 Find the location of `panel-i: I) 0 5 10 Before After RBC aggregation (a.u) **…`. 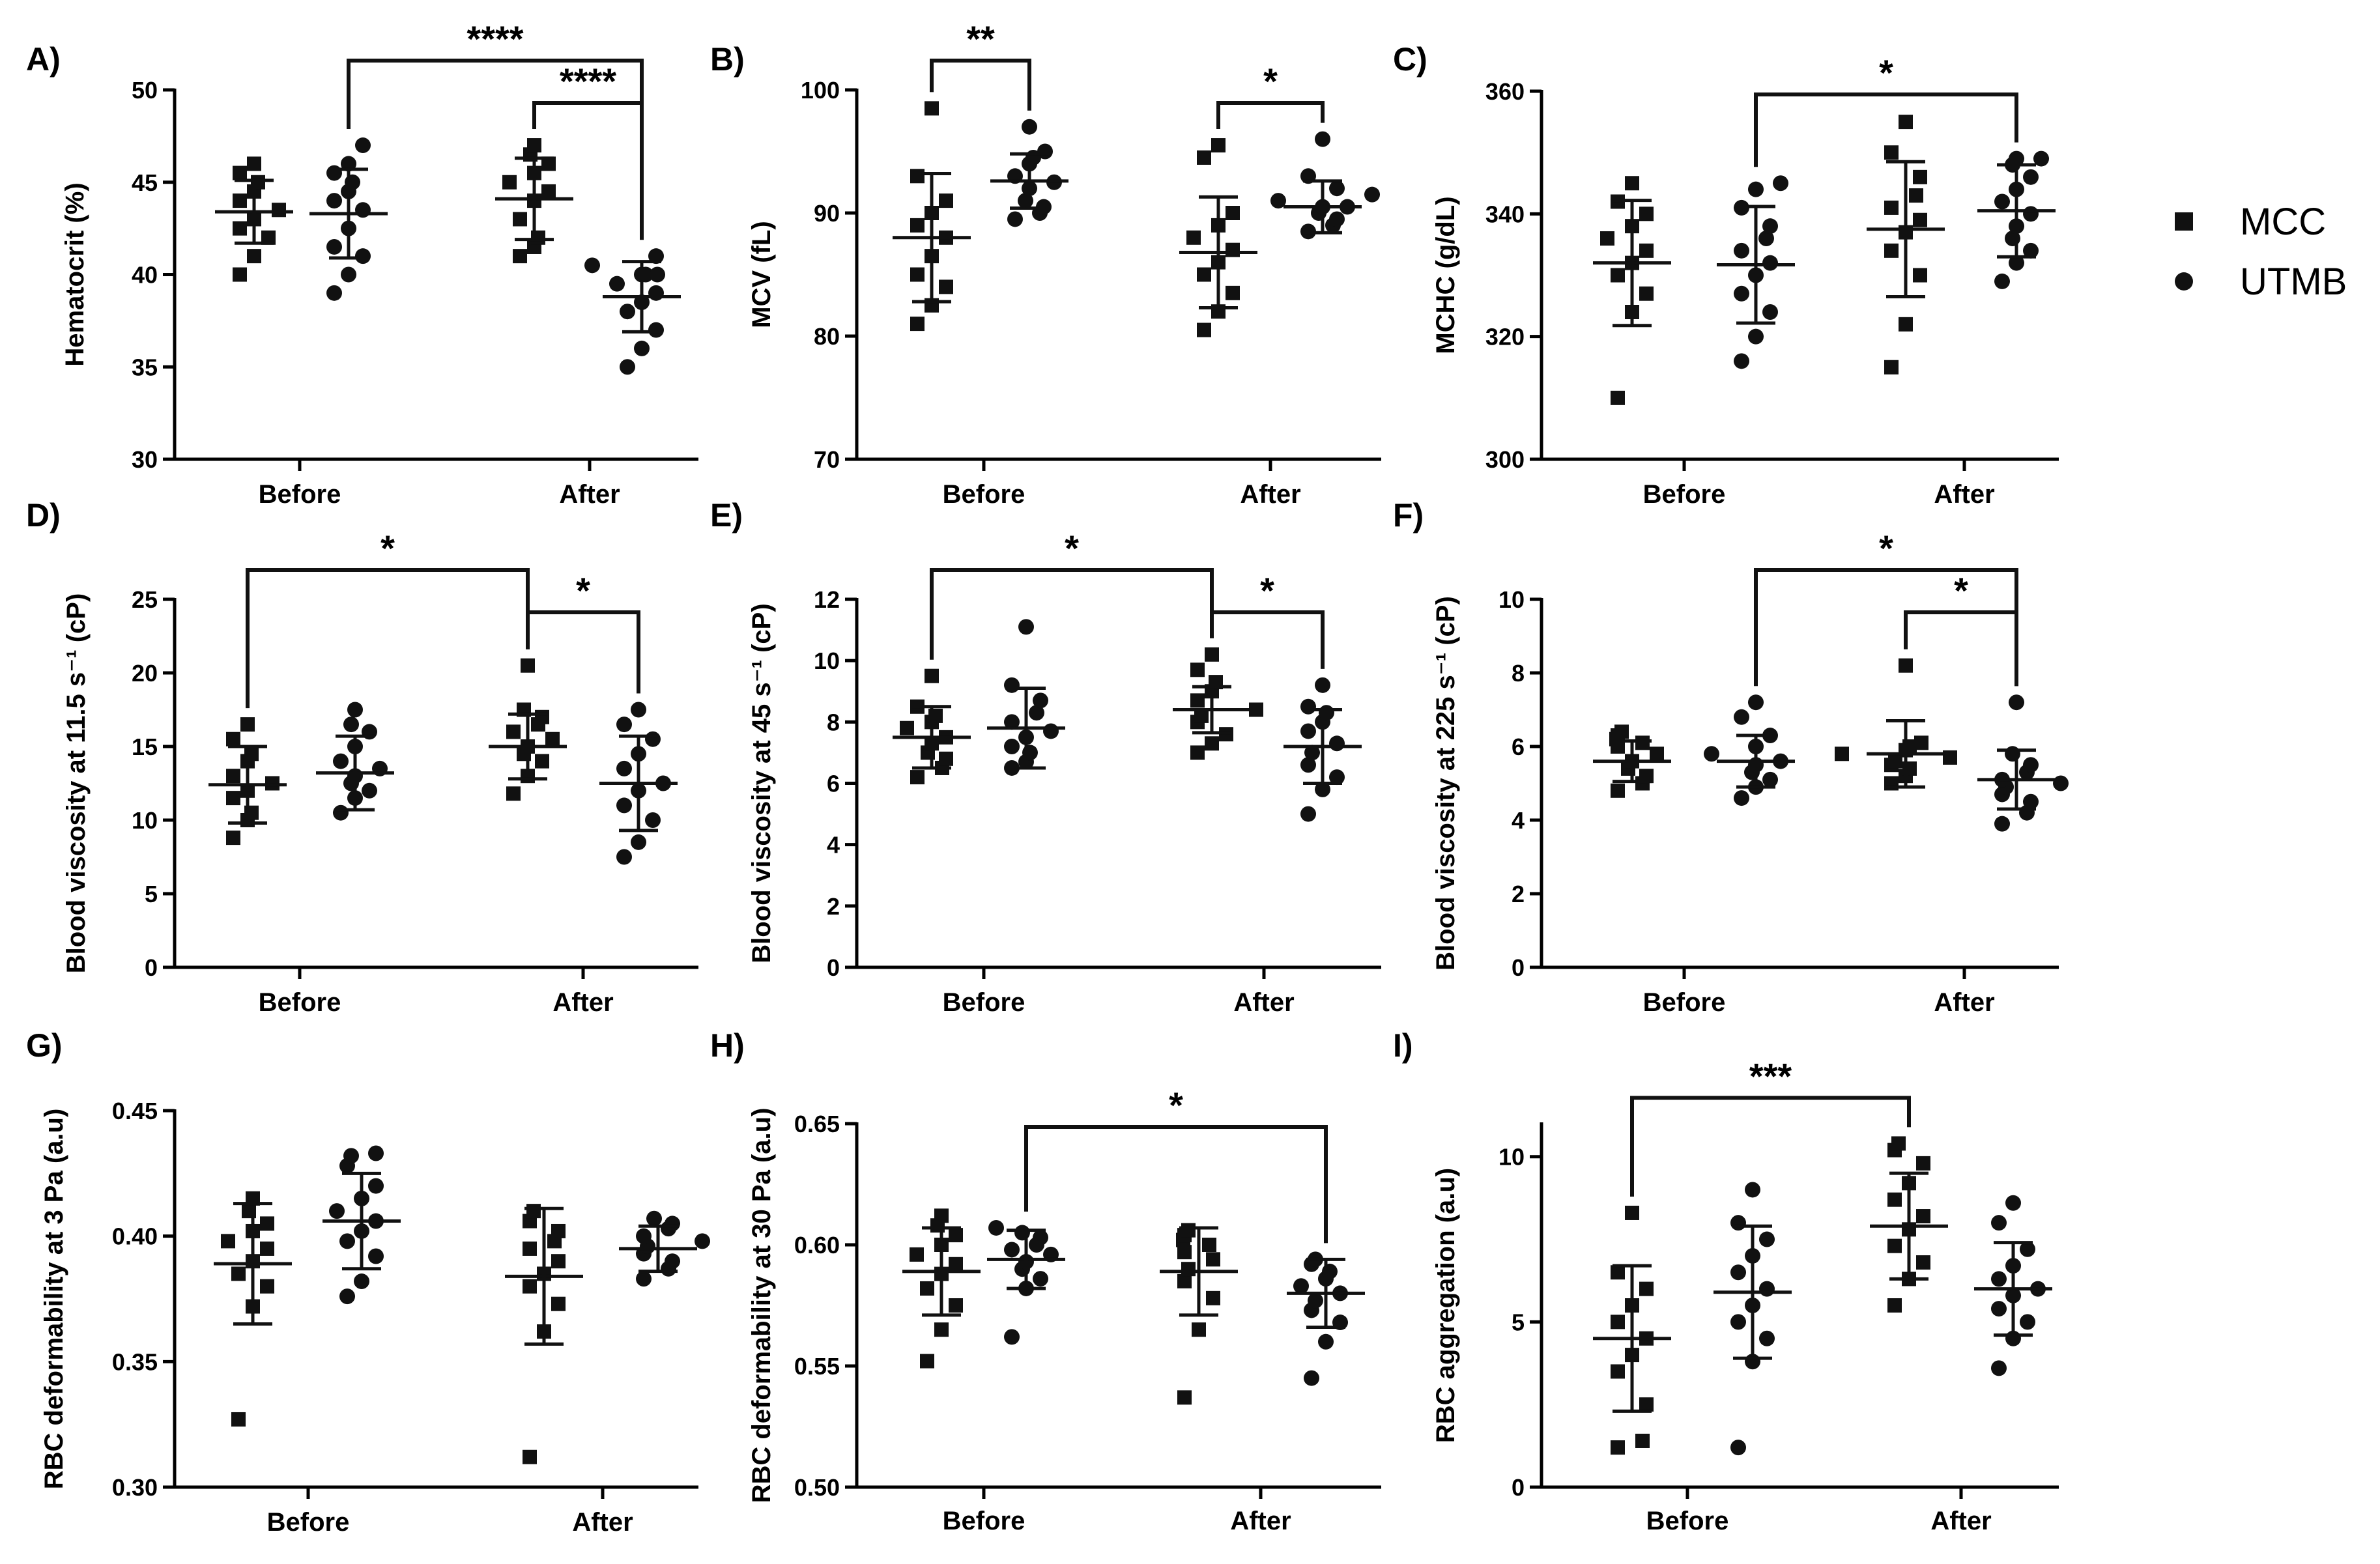

panel-i: I) 0 5 10 Before After RBC aggregation (a.u) **… is located at coordinates (1726, 1281).